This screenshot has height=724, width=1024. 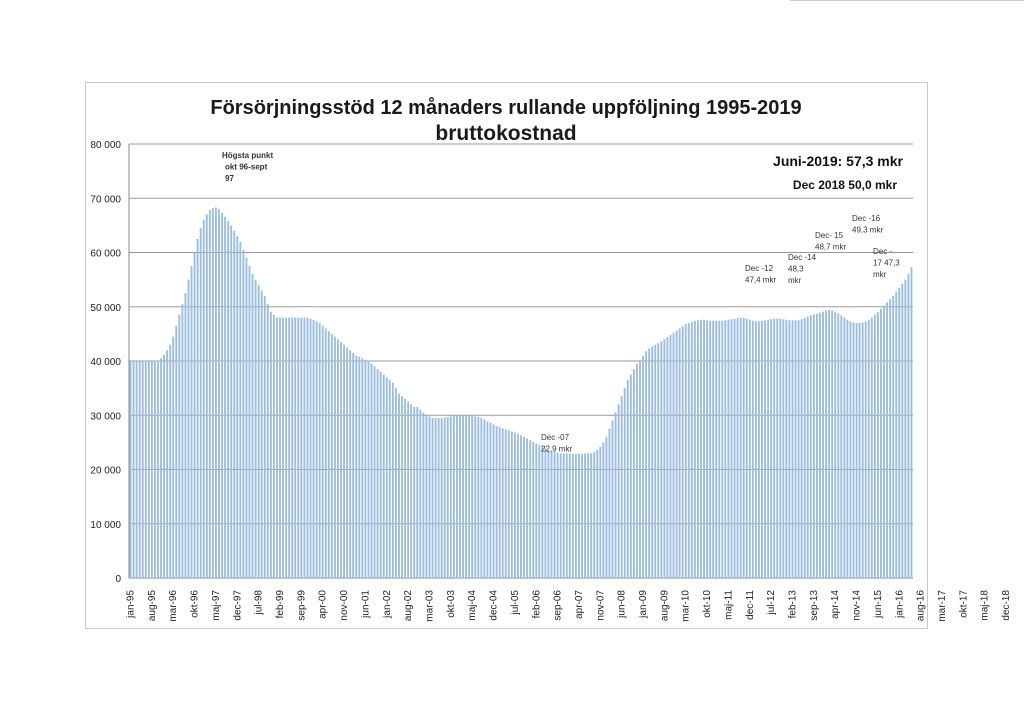 I want to click on x-tick-label: nov-14, so click(x=857, y=605).